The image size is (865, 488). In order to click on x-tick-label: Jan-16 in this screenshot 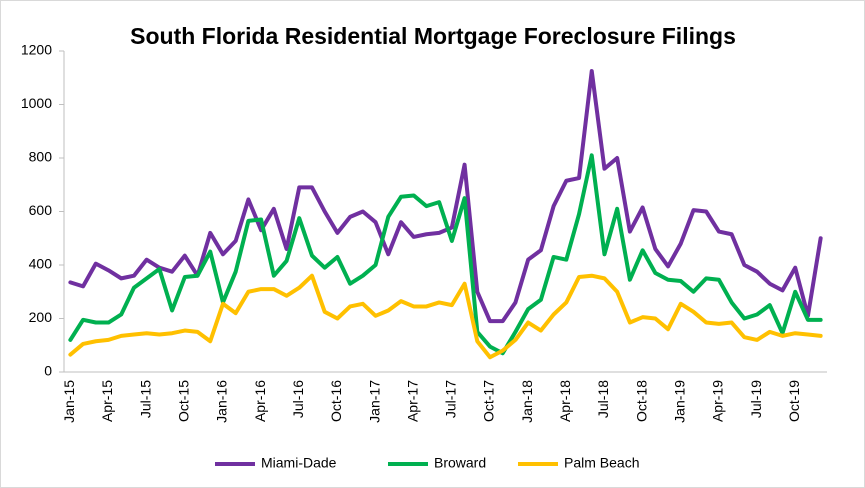, I will do `click(222, 401)`.